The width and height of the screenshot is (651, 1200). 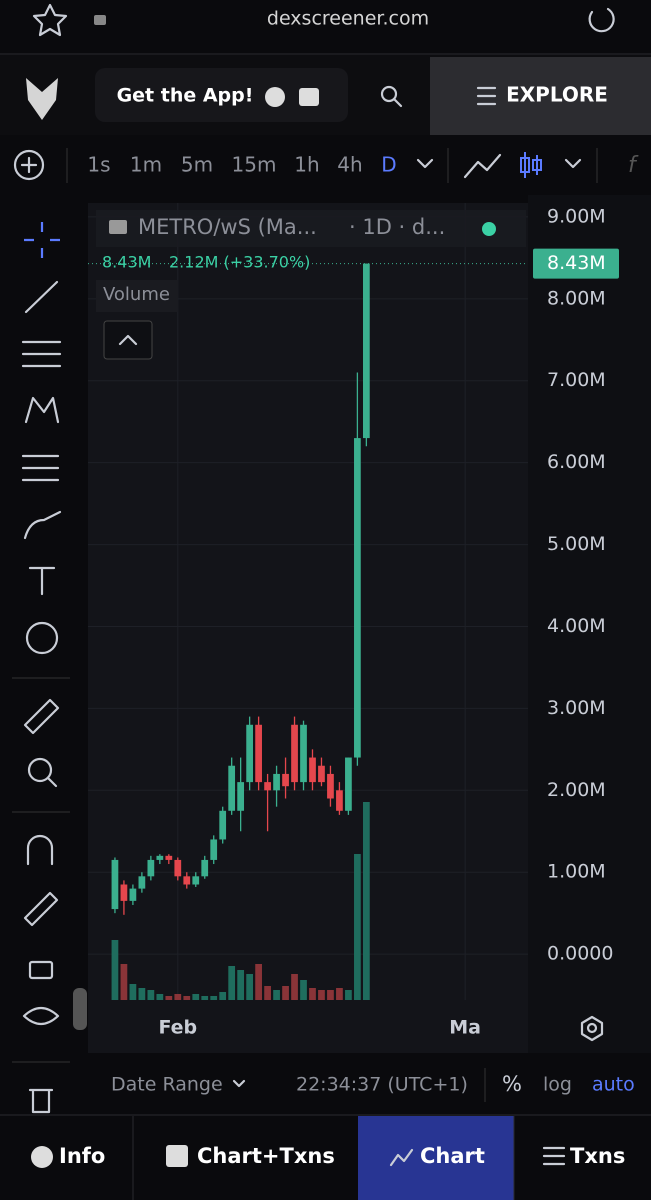 I want to click on magnet-tool, so click(x=40, y=850).